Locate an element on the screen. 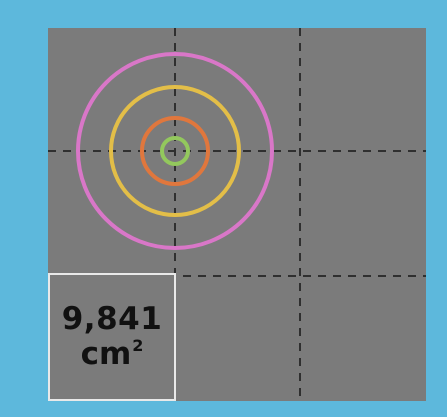 This screenshot has width=447, height=417. yellow-ring is located at coordinates (175, 151).